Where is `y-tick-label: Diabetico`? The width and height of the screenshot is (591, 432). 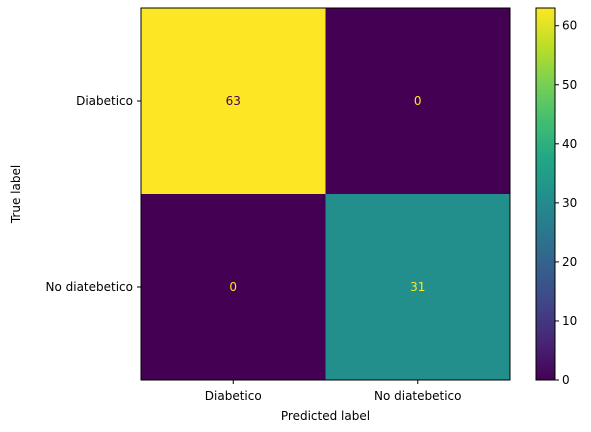
y-tick-label: Diabetico is located at coordinates (104, 101).